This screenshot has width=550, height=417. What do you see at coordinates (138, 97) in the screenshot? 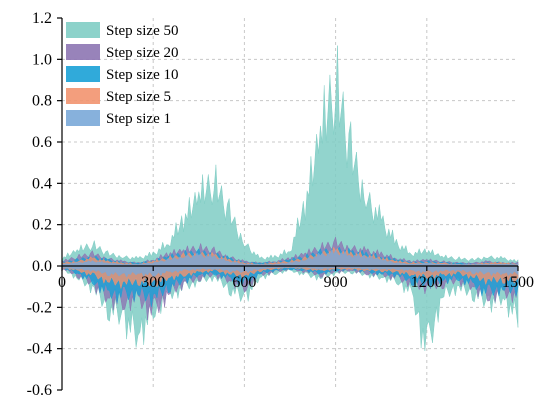
I see `legend-label: Step size 5` at bounding box center [138, 97].